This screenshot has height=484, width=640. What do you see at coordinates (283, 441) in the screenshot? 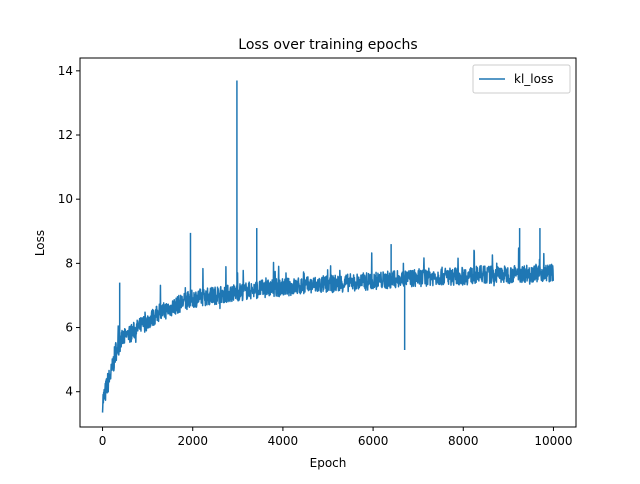
I see `x-tick-label: 4000` at bounding box center [283, 441].